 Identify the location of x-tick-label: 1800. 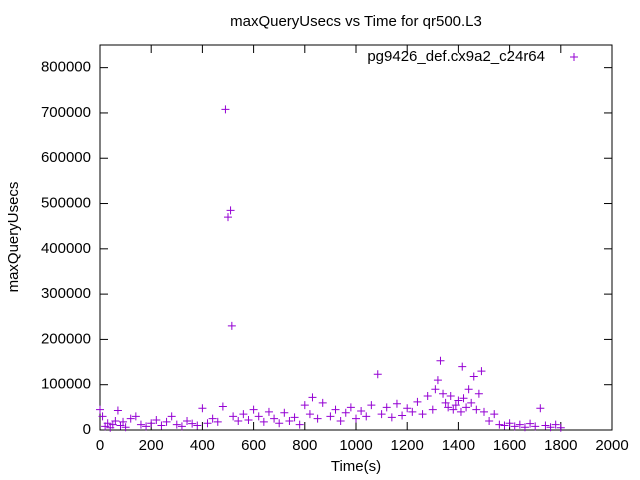
(560, 445).